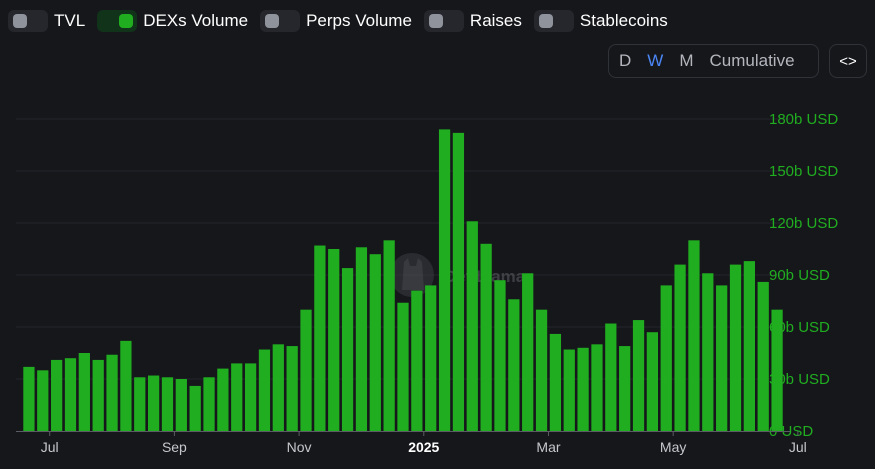  What do you see at coordinates (799, 275) in the screenshot?
I see `y-tick-label: 90b USD` at bounding box center [799, 275].